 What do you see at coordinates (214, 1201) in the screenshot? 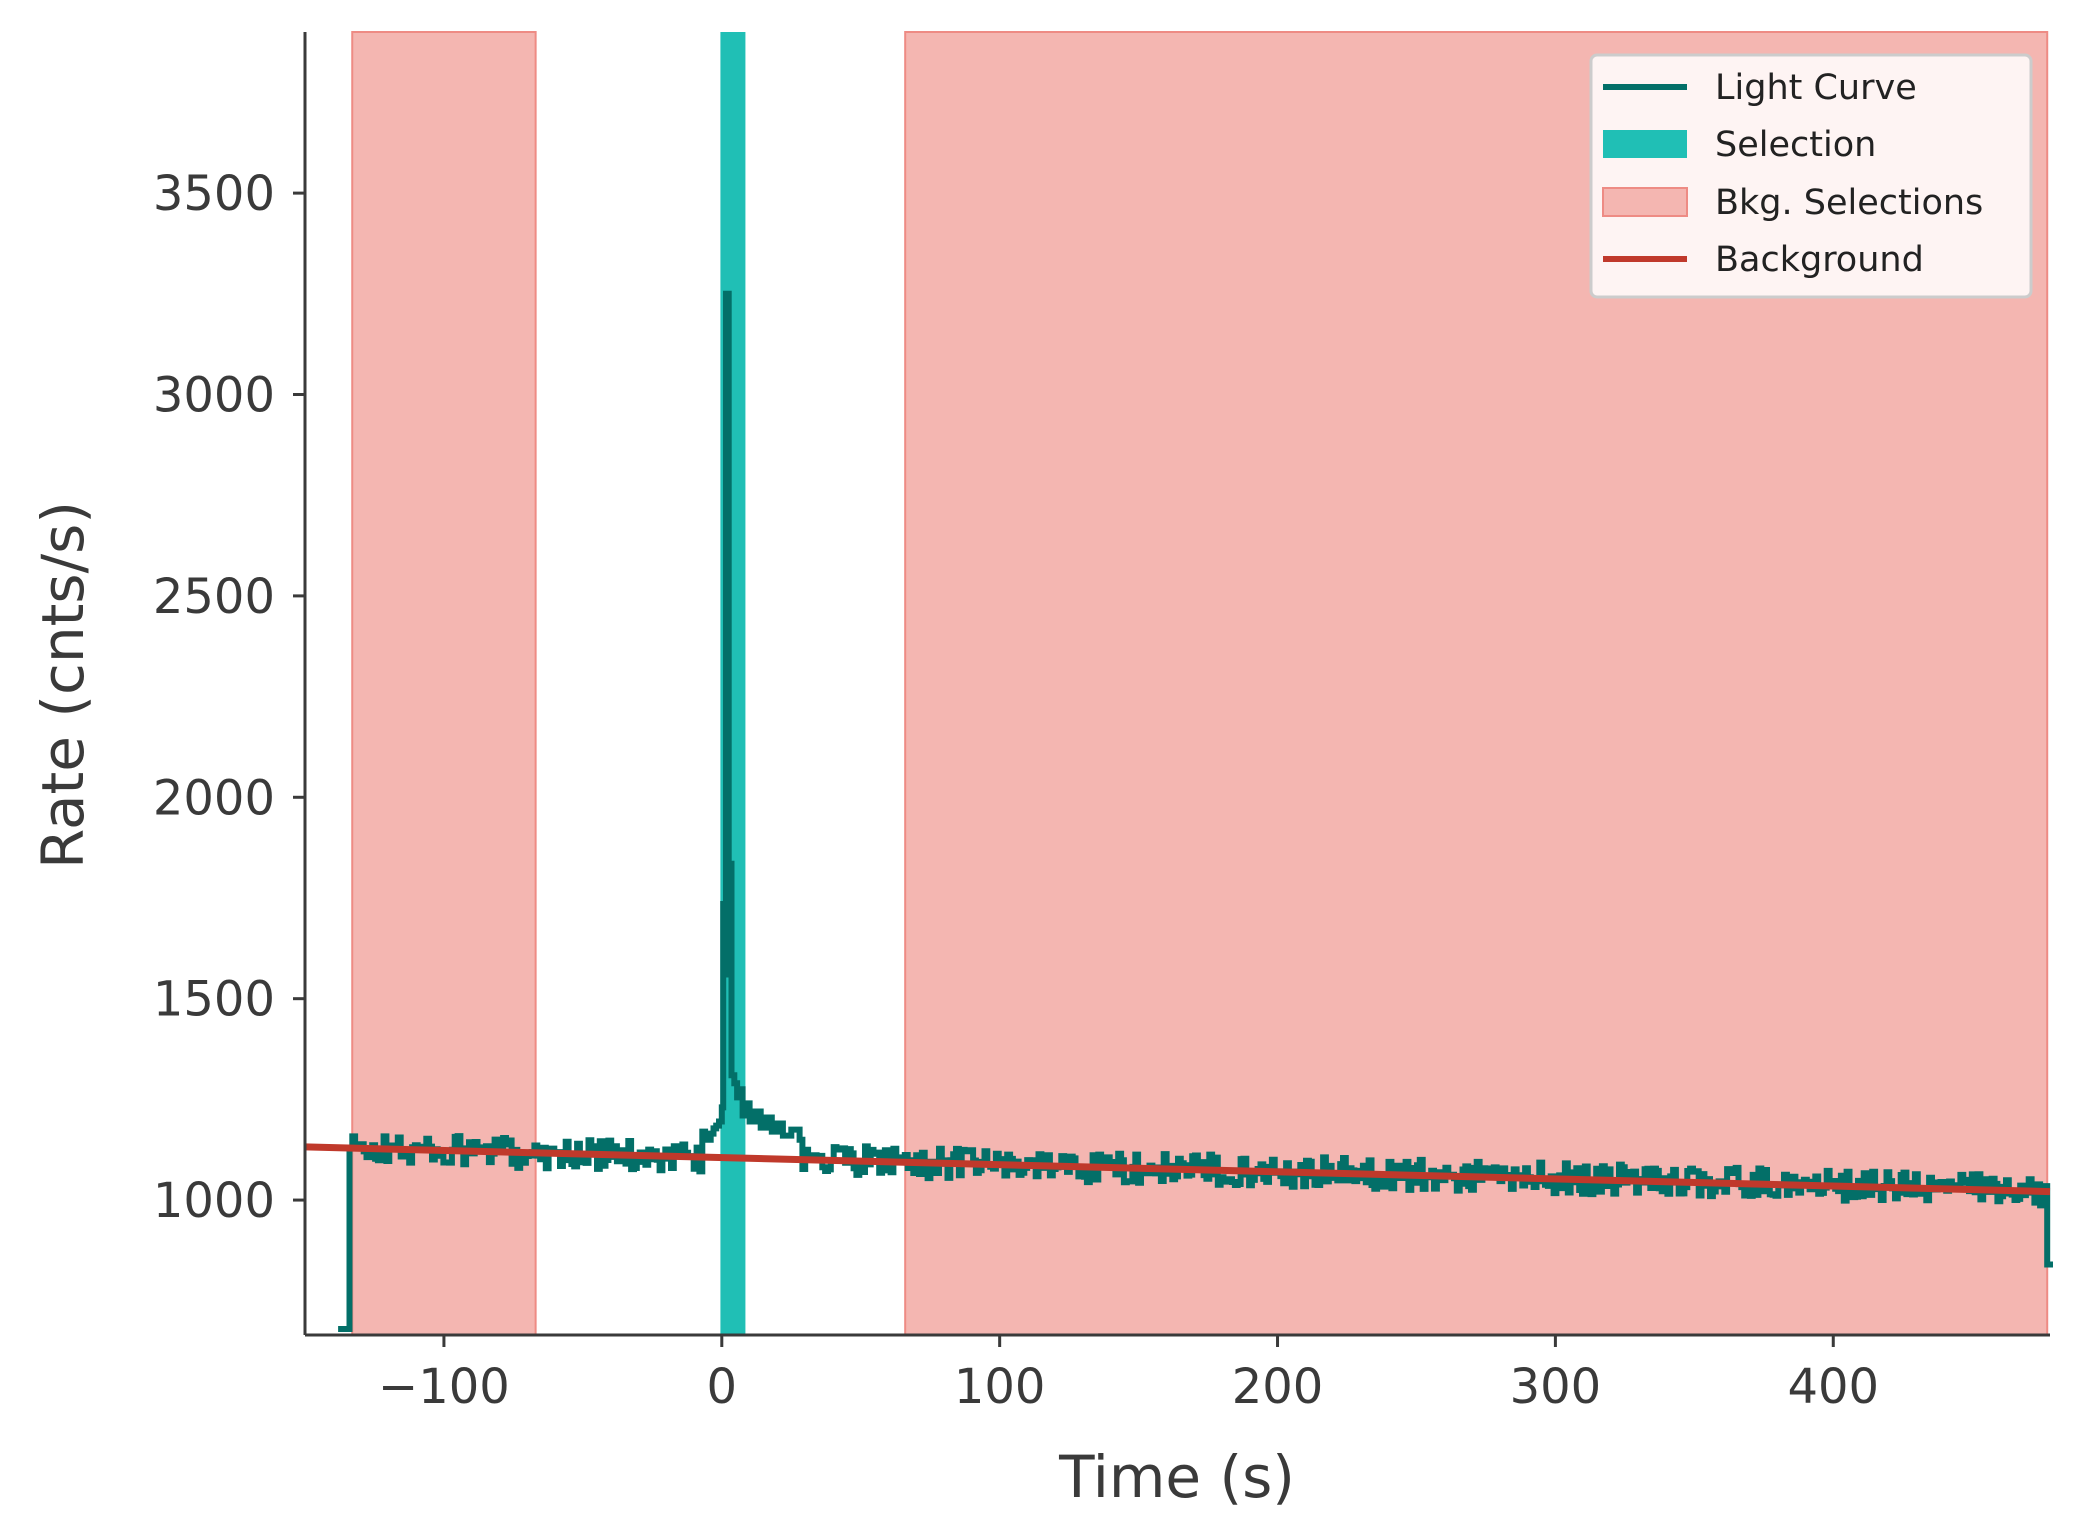
I see `y-tick-label: 1000` at bounding box center [214, 1201].